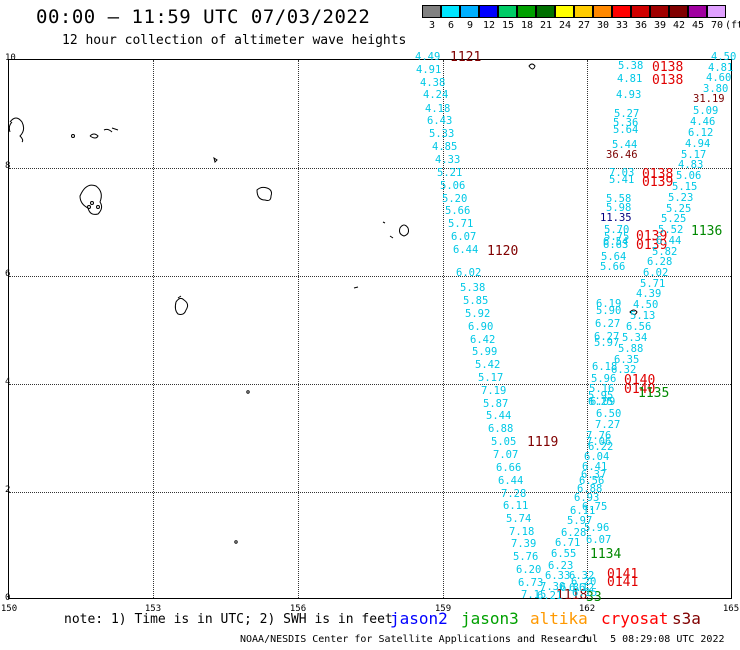  Describe the element at coordinates (698, 144) in the screenshot. I see `wave-height-value: 4.94` at that location.